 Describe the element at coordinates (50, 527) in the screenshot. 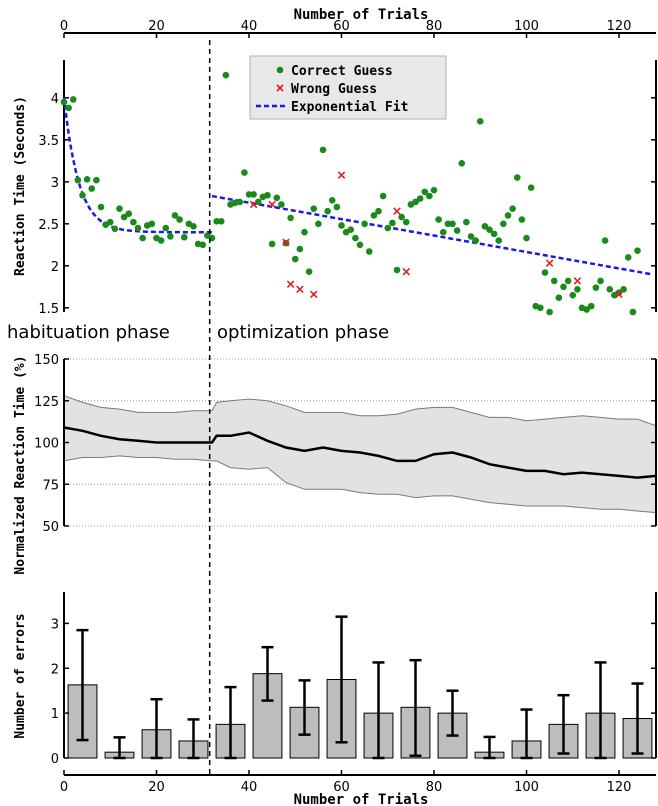

I see `y-tick-label: 50` at that location.